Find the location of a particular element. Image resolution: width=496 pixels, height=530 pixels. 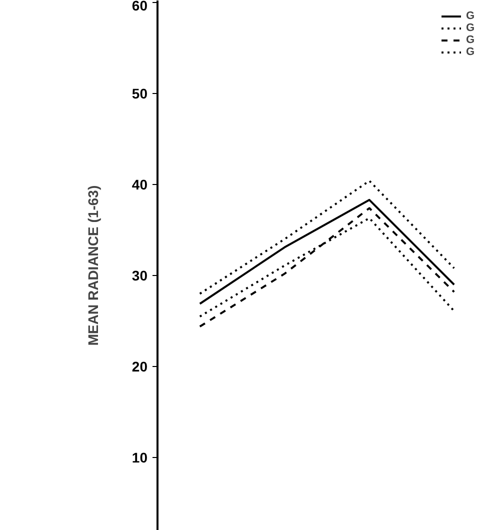

y-axis-title: MEAN RADIANCE (1-63) is located at coordinates (92, 265).